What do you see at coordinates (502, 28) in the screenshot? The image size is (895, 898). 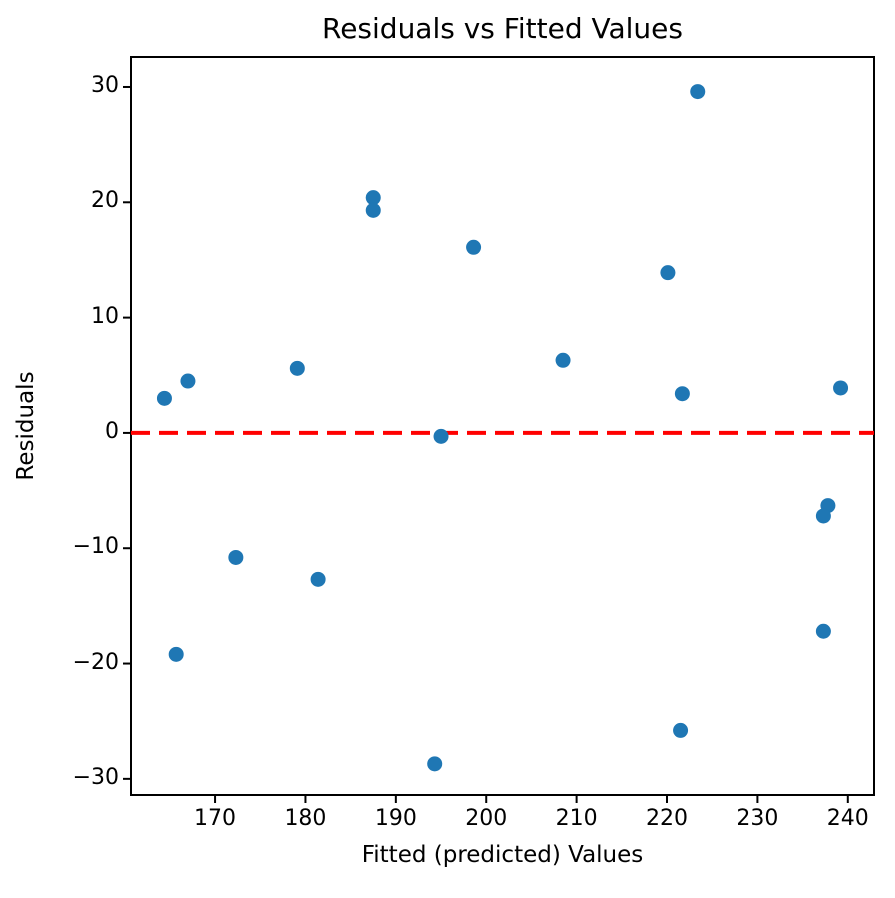 I see `chart-title: Residuals vs Fitted Values` at bounding box center [502, 28].